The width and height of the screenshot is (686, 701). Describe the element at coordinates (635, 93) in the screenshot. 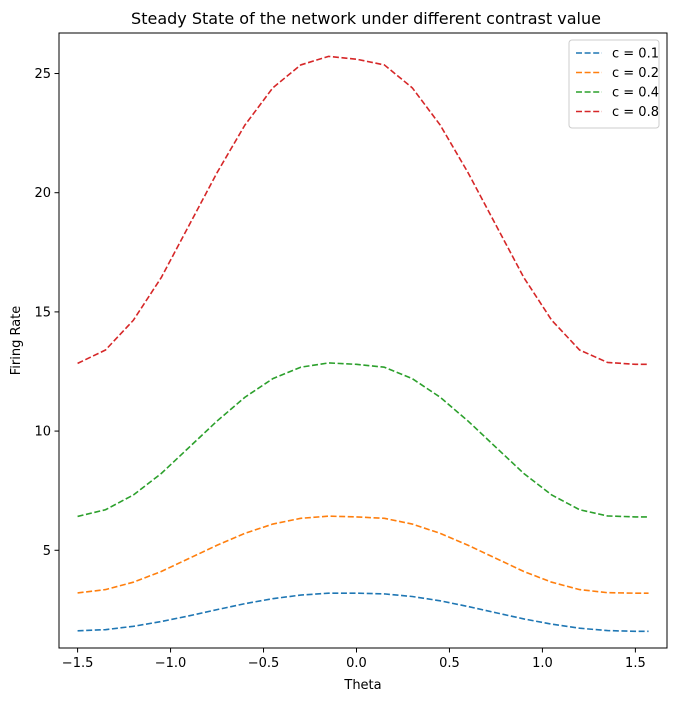

I see `legend-entry: c = 0.4` at that location.